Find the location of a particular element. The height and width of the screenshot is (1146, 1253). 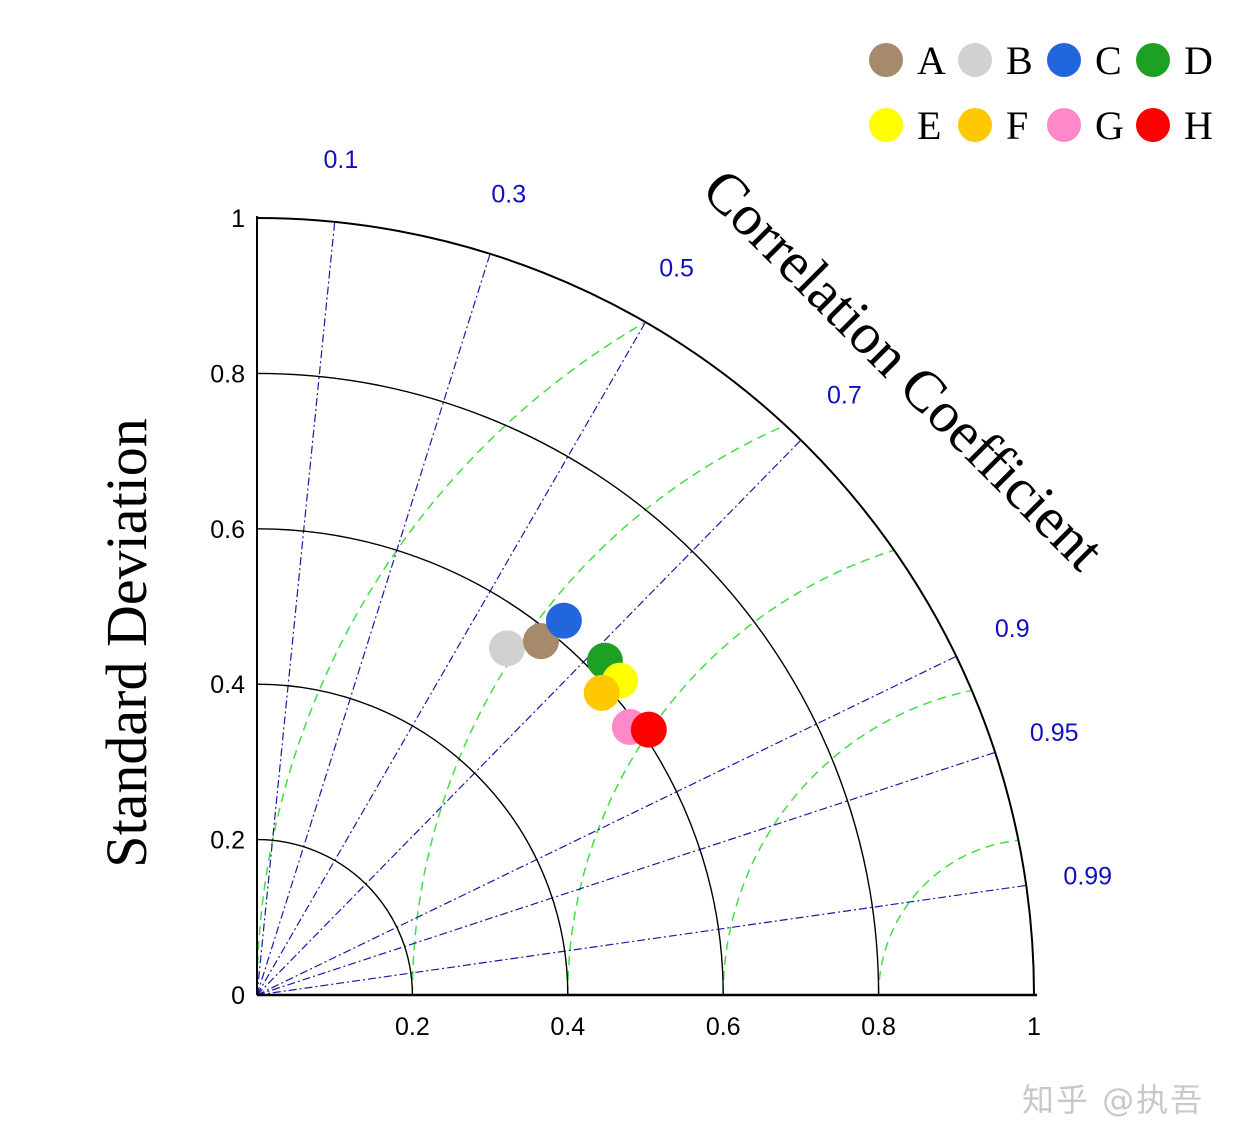

y-tick-label: 0 is located at coordinates (238, 996).